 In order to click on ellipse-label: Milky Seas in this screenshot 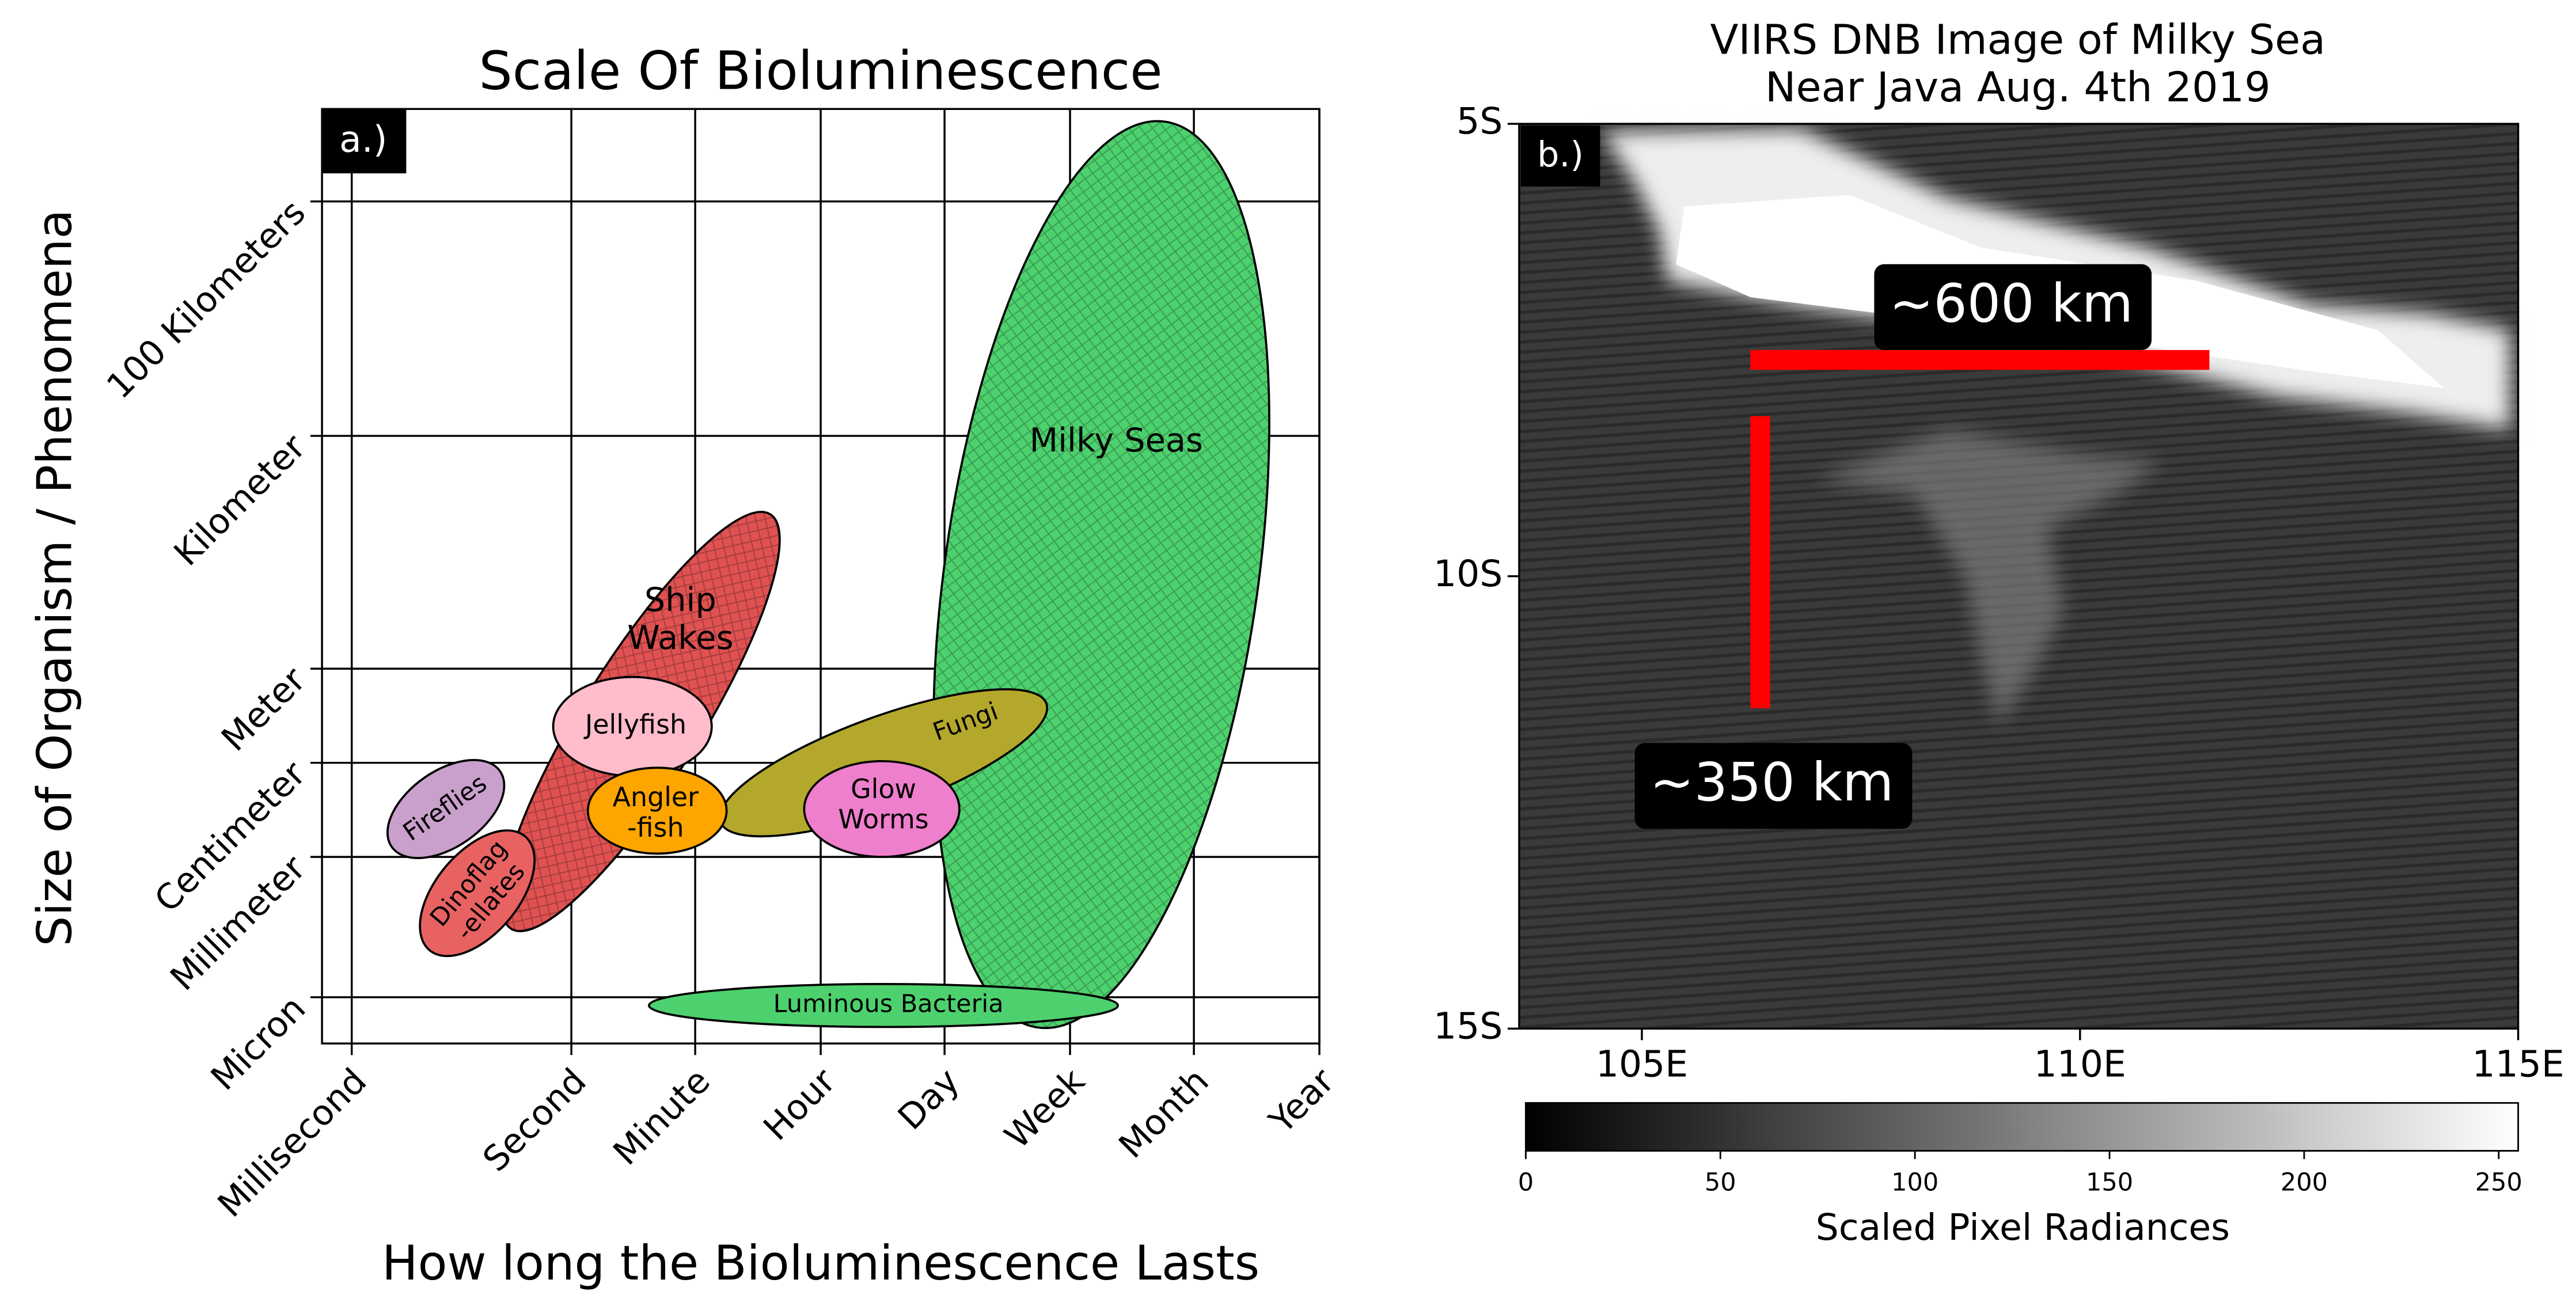, I will do `click(1116, 440)`.